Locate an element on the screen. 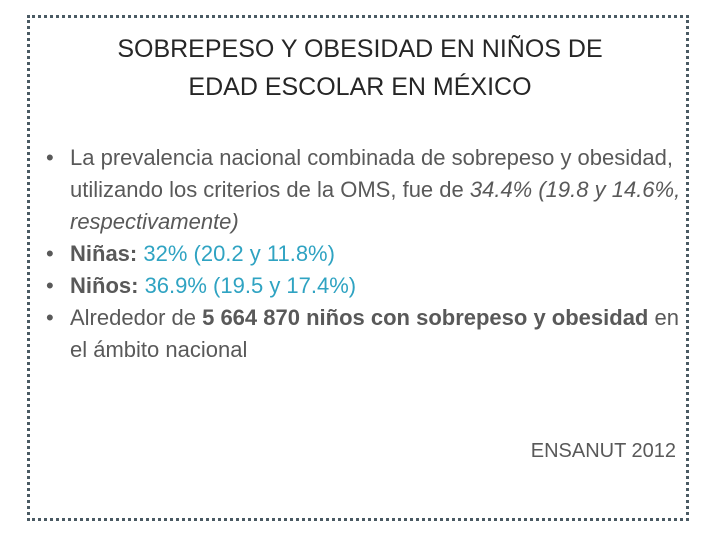 The image size is (720, 540). highlight-text: 36.9% (19.5 y 17.4%) is located at coordinates (247, 285).